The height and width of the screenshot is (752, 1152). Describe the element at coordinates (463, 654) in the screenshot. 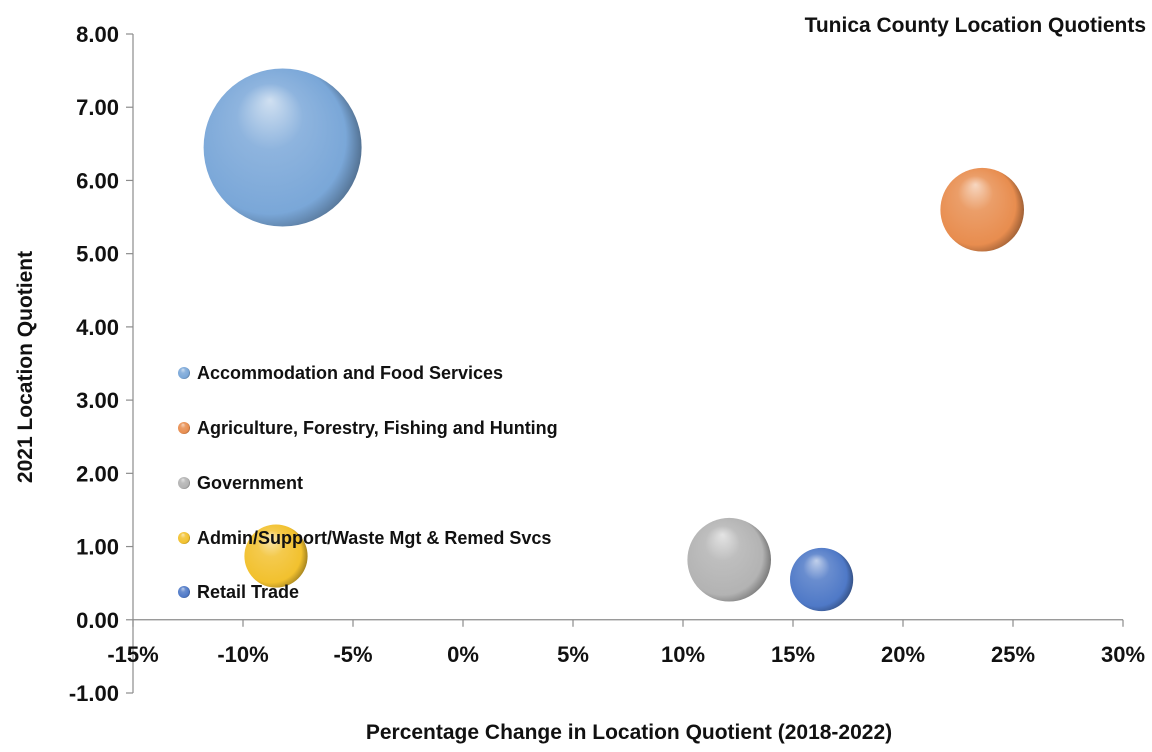

I see `x-tick-label: 0%` at that location.